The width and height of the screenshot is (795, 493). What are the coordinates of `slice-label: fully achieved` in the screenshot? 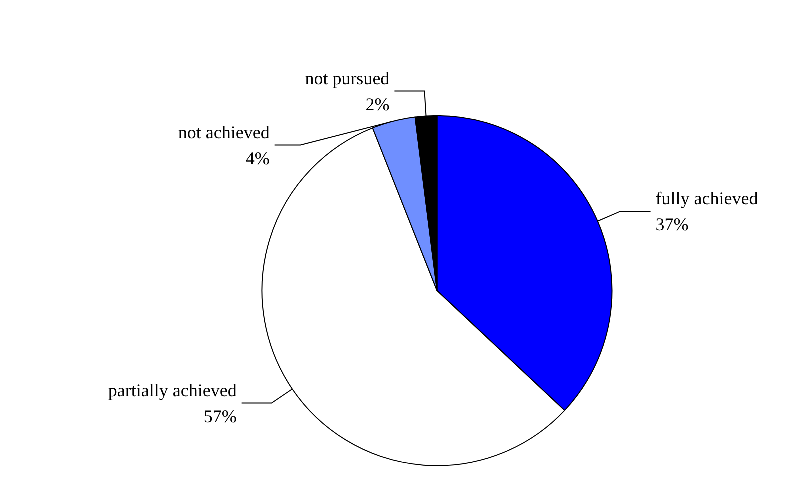 It's located at (707, 198).